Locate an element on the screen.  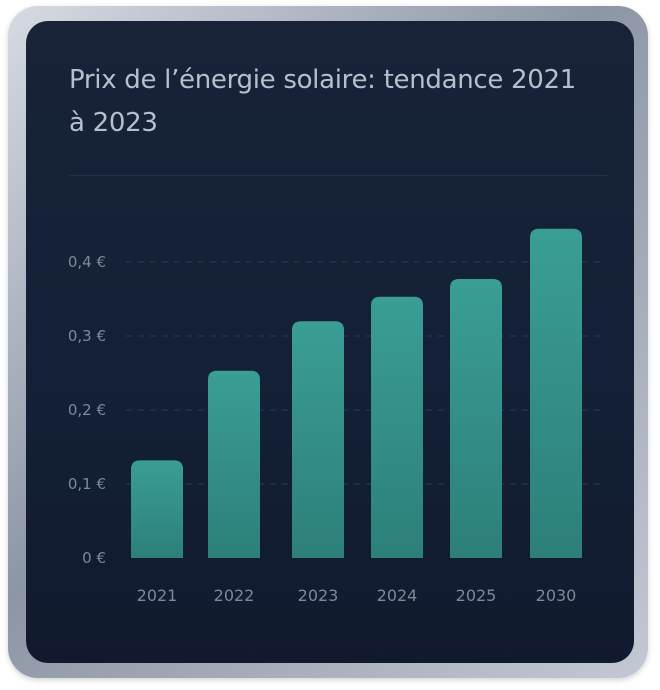
bar-2025 is located at coordinates (476, 418).